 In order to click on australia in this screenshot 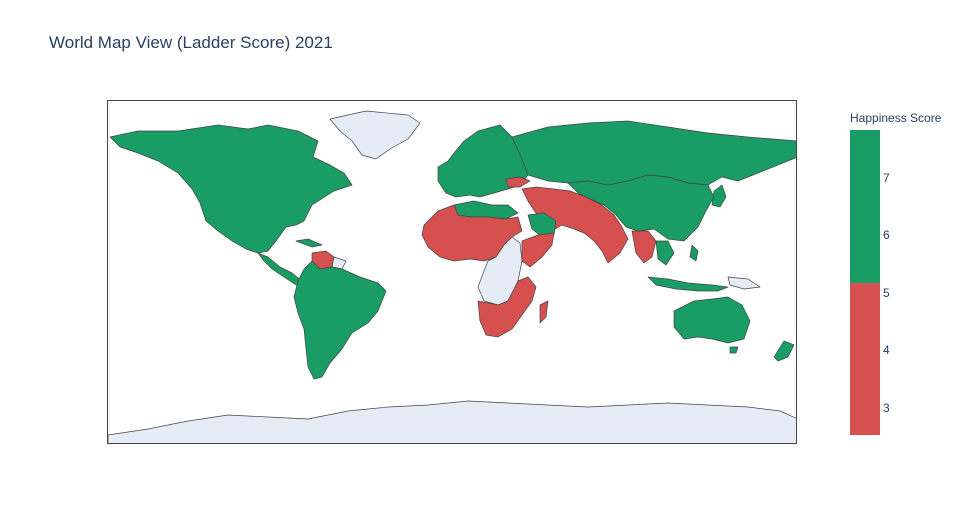, I will do `click(712, 320)`.